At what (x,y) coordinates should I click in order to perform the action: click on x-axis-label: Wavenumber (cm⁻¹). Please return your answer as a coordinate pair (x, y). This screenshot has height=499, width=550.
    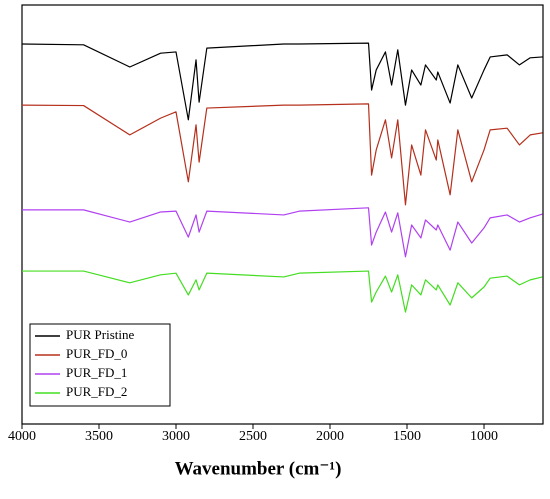
    Looking at the image, I should click on (258, 468).